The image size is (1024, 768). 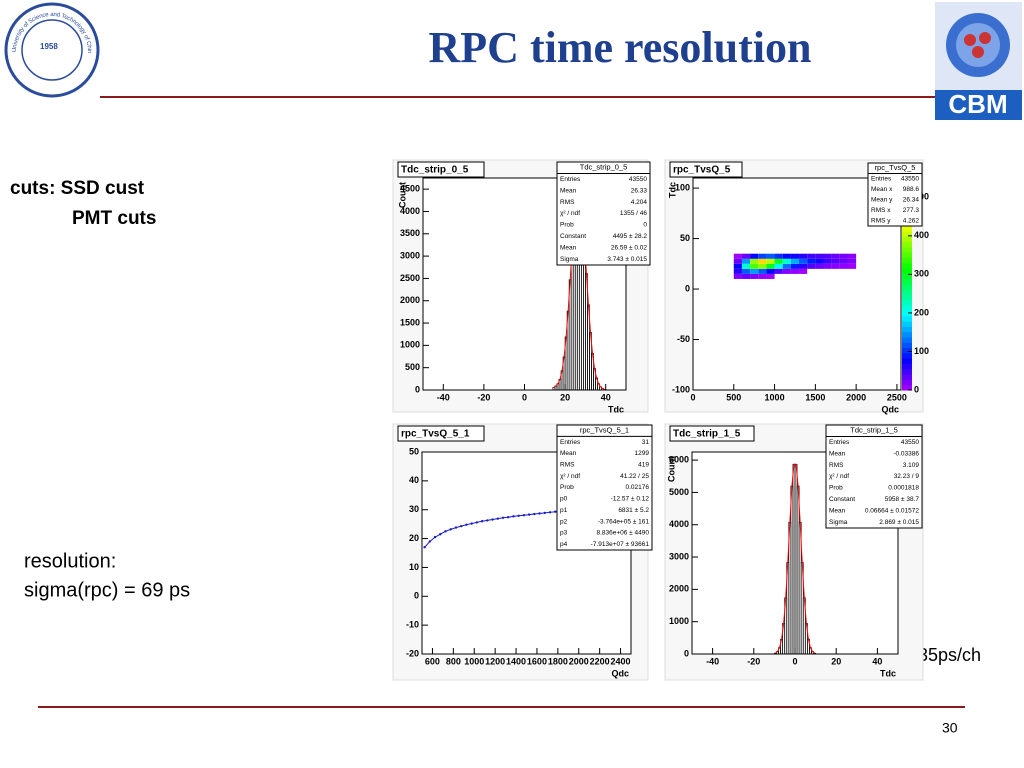 What do you see at coordinates (815, 397) in the screenshot?
I see `x-tick-label: 1500` at bounding box center [815, 397].